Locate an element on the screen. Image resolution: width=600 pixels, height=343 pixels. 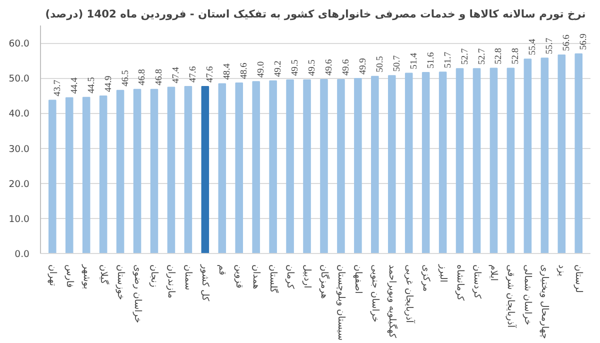
chart-title: نرخ تورم سالانه کالاها و خدمات مصرفی خانوارهای کشور به تفکیک استان - فروردین ماه 1402 (درصد) is located at coordinates (315, 14).